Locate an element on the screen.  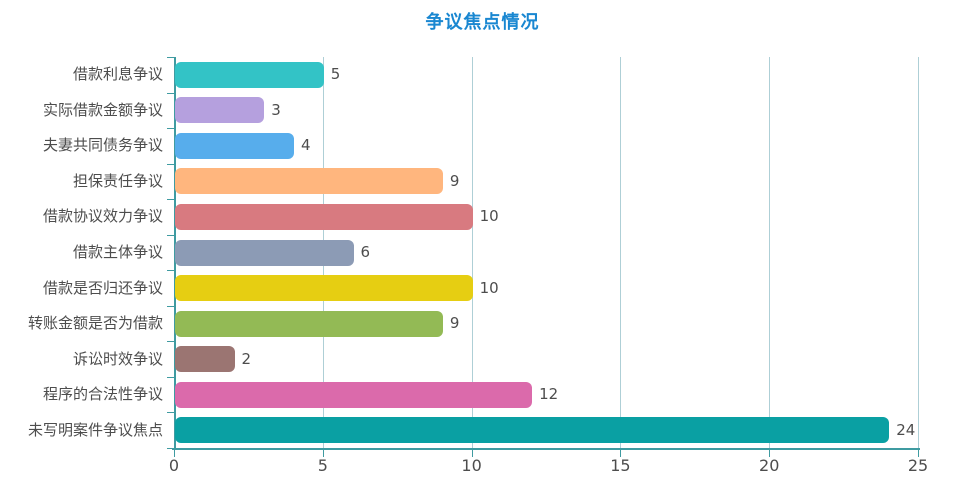
bar-row-0: 借款利息争议 5 is located at coordinates (495, 75).